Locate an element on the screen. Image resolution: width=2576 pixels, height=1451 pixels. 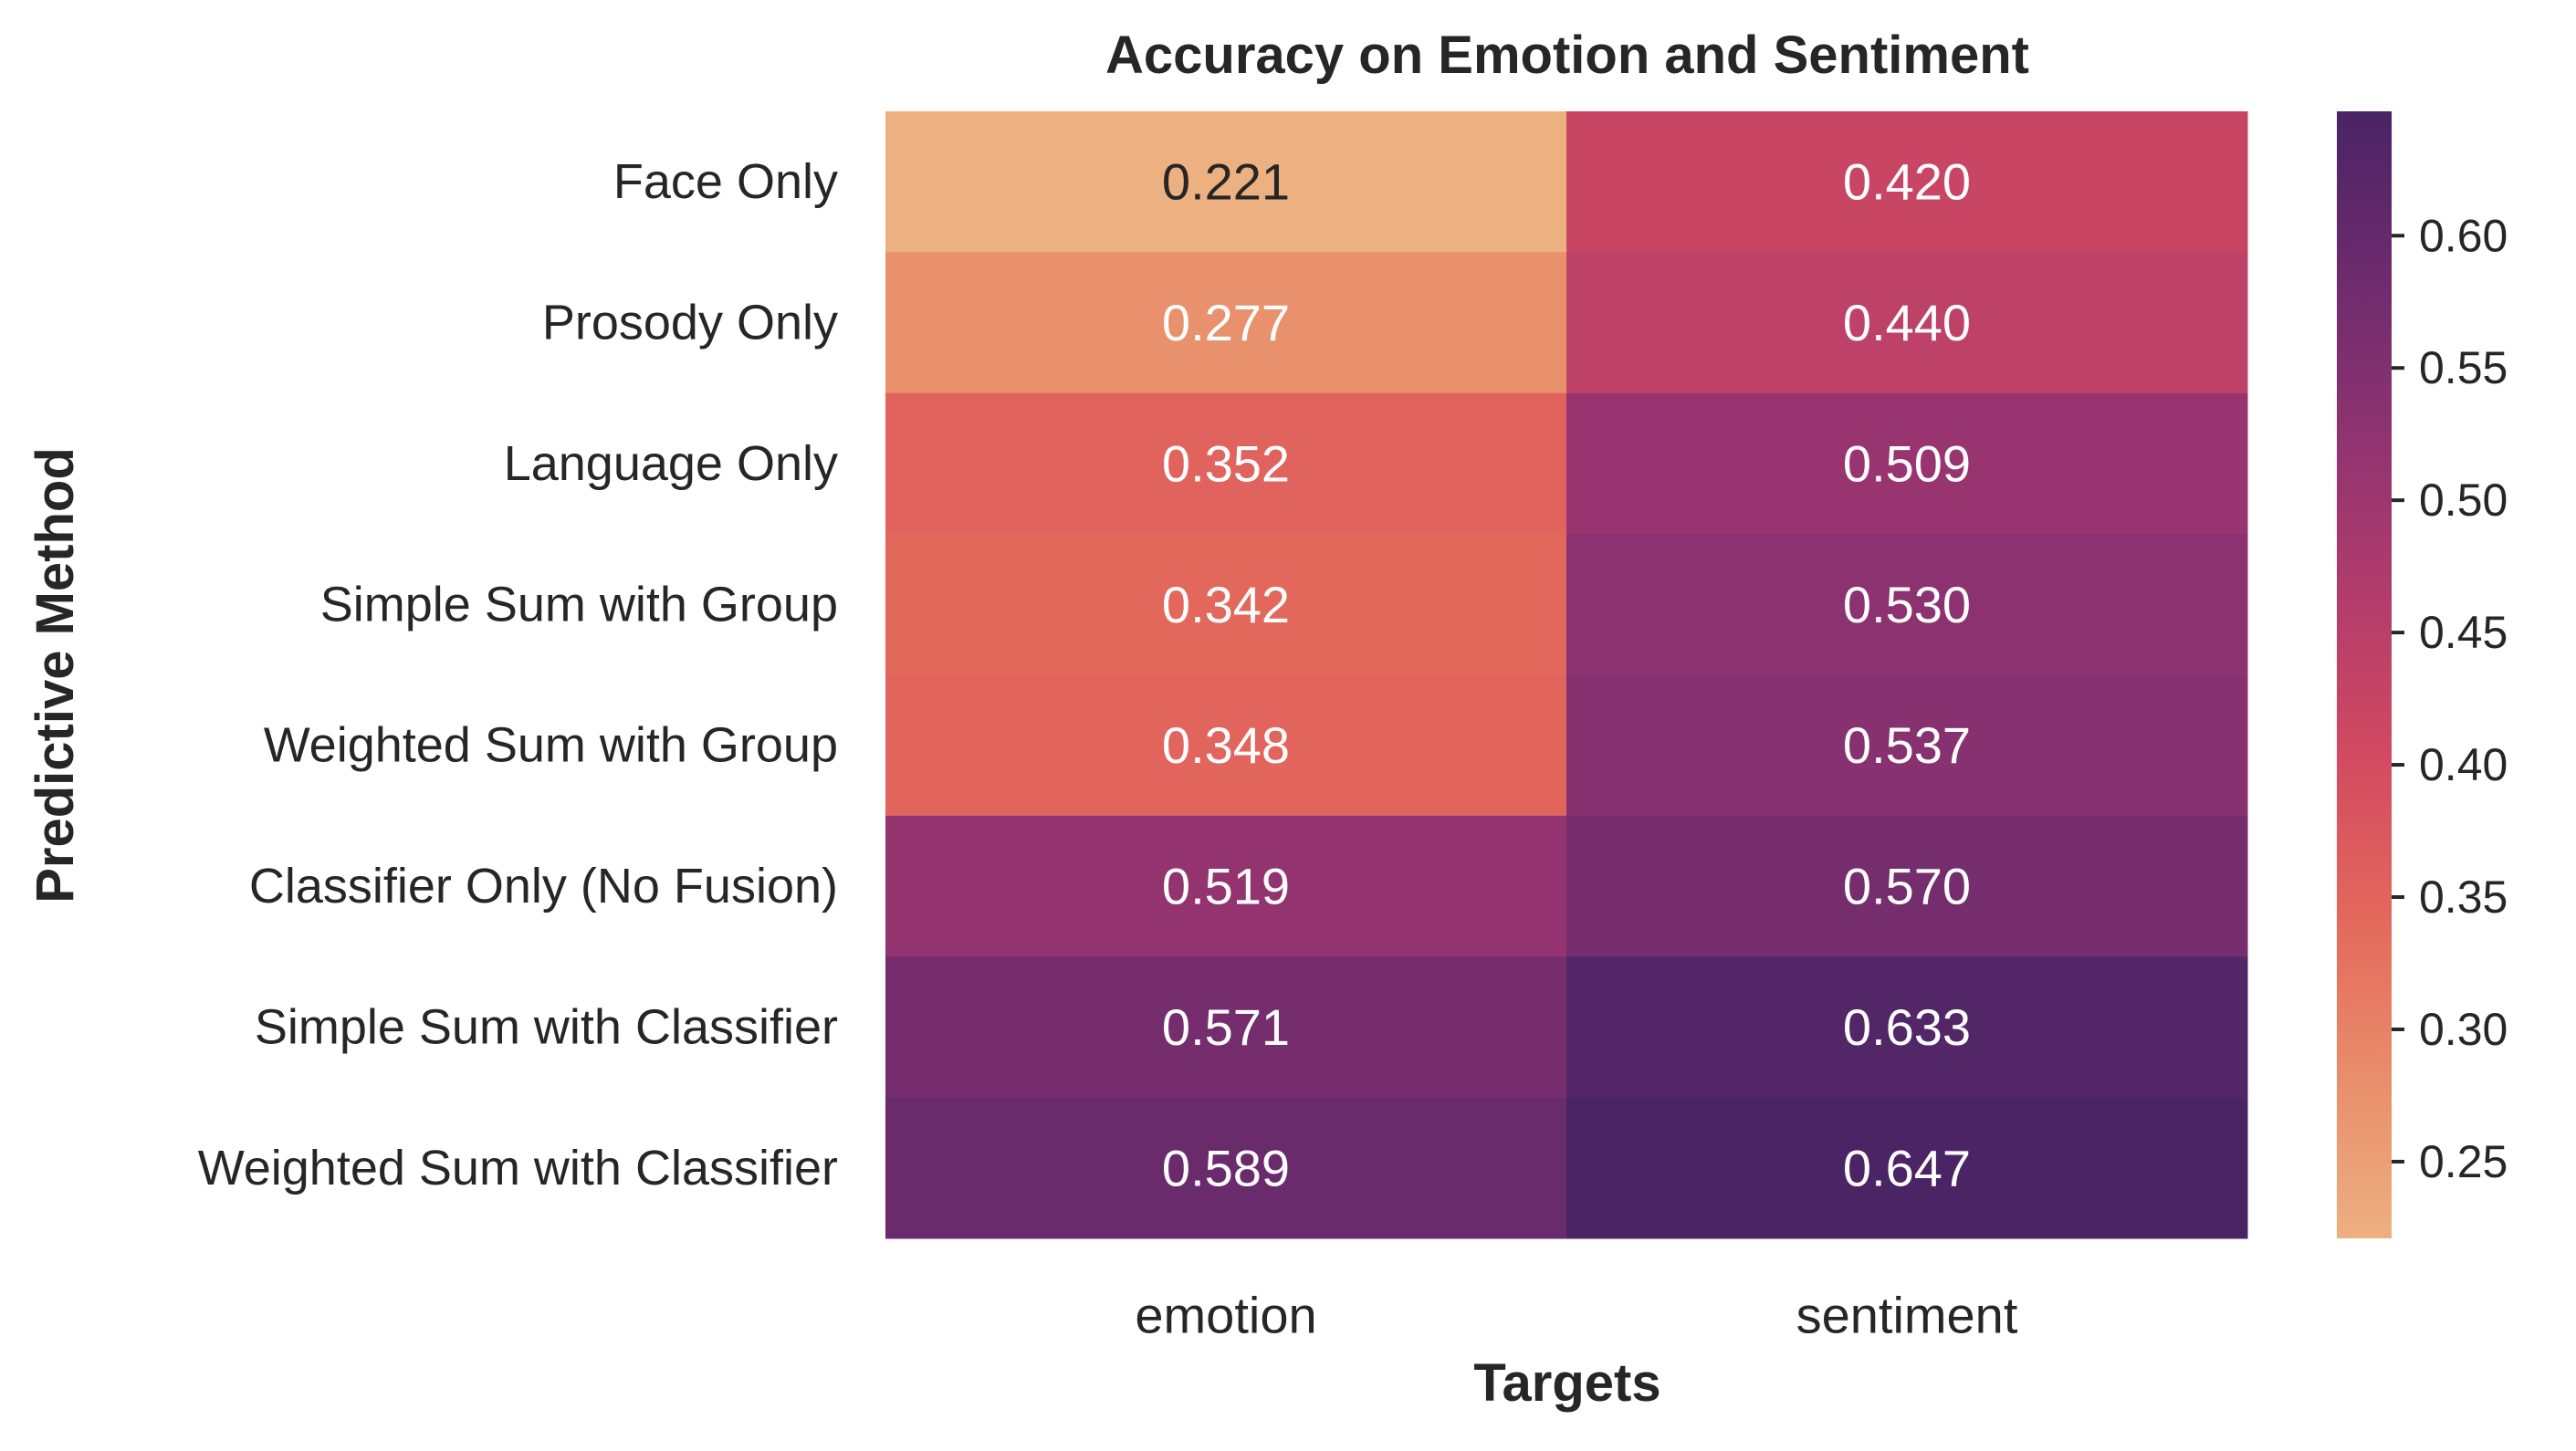
heatmap-cell-label: 0.530 is located at coordinates (1907, 604).